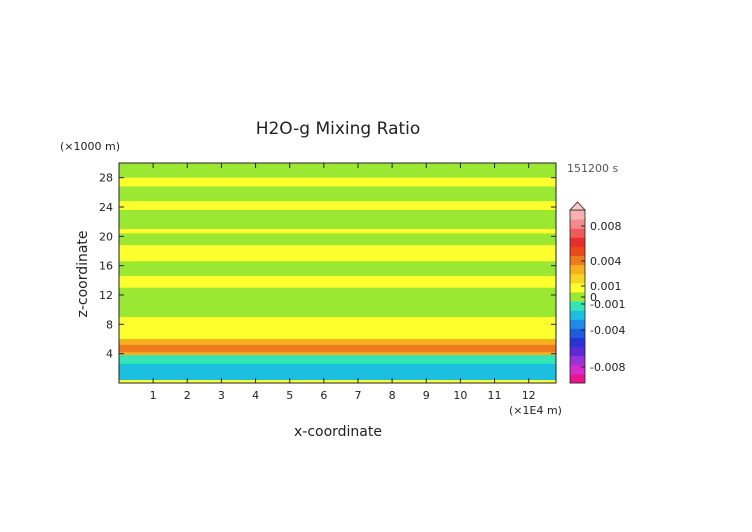 The height and width of the screenshot is (532, 752). What do you see at coordinates (426, 395) in the screenshot?
I see `x-tick-label: 9` at bounding box center [426, 395].